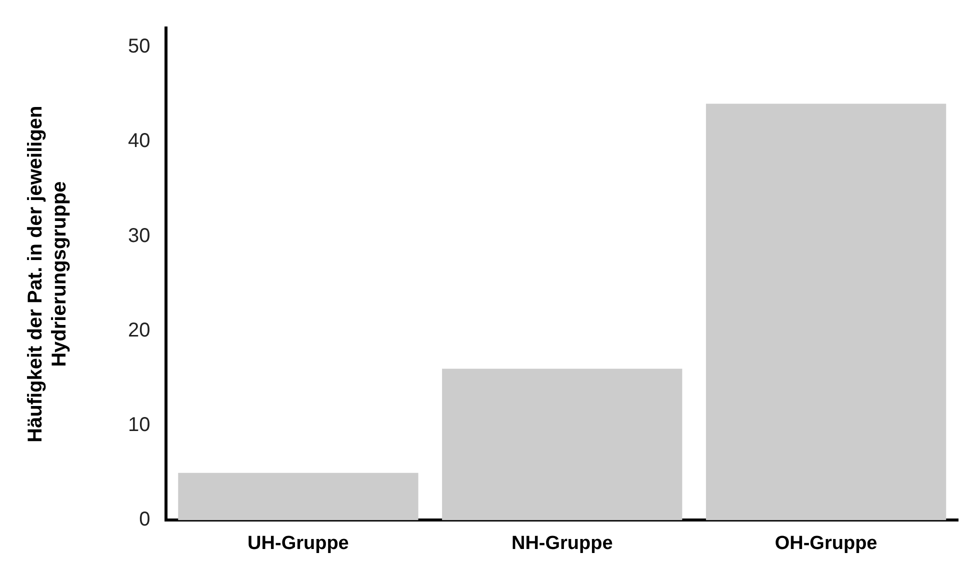  I want to click on y-tick-label: 50, so click(139, 46).